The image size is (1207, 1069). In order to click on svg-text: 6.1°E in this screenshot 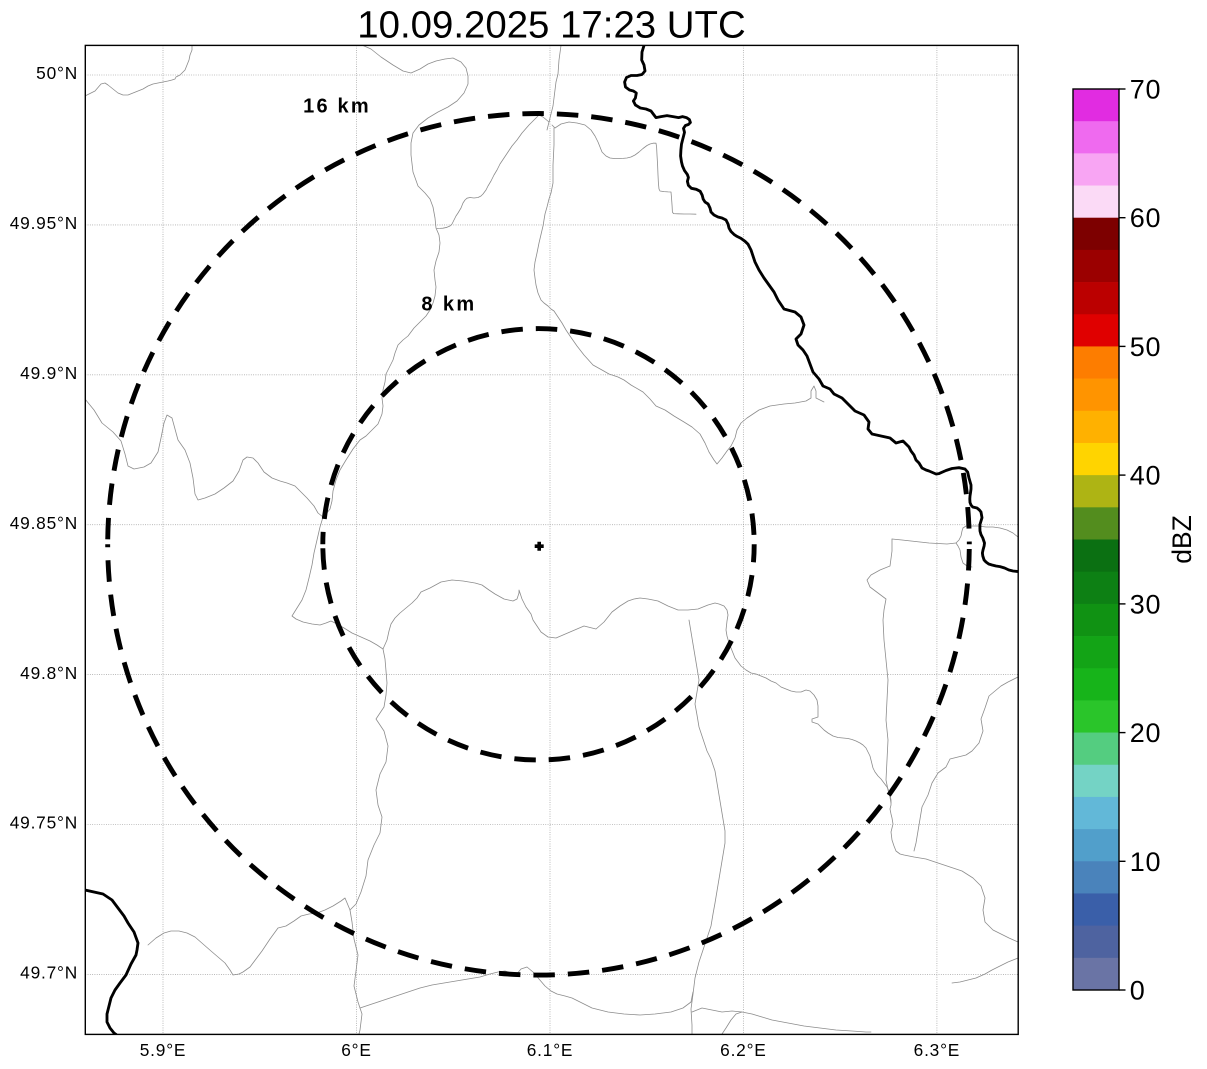, I will do `click(550, 1050)`.